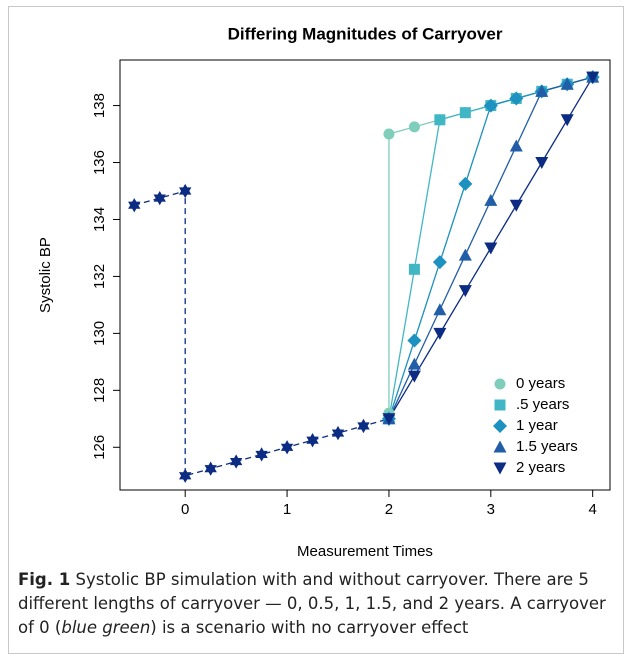  Describe the element at coordinates (287, 509) in the screenshot. I see `x-tick-label: 1` at that location.